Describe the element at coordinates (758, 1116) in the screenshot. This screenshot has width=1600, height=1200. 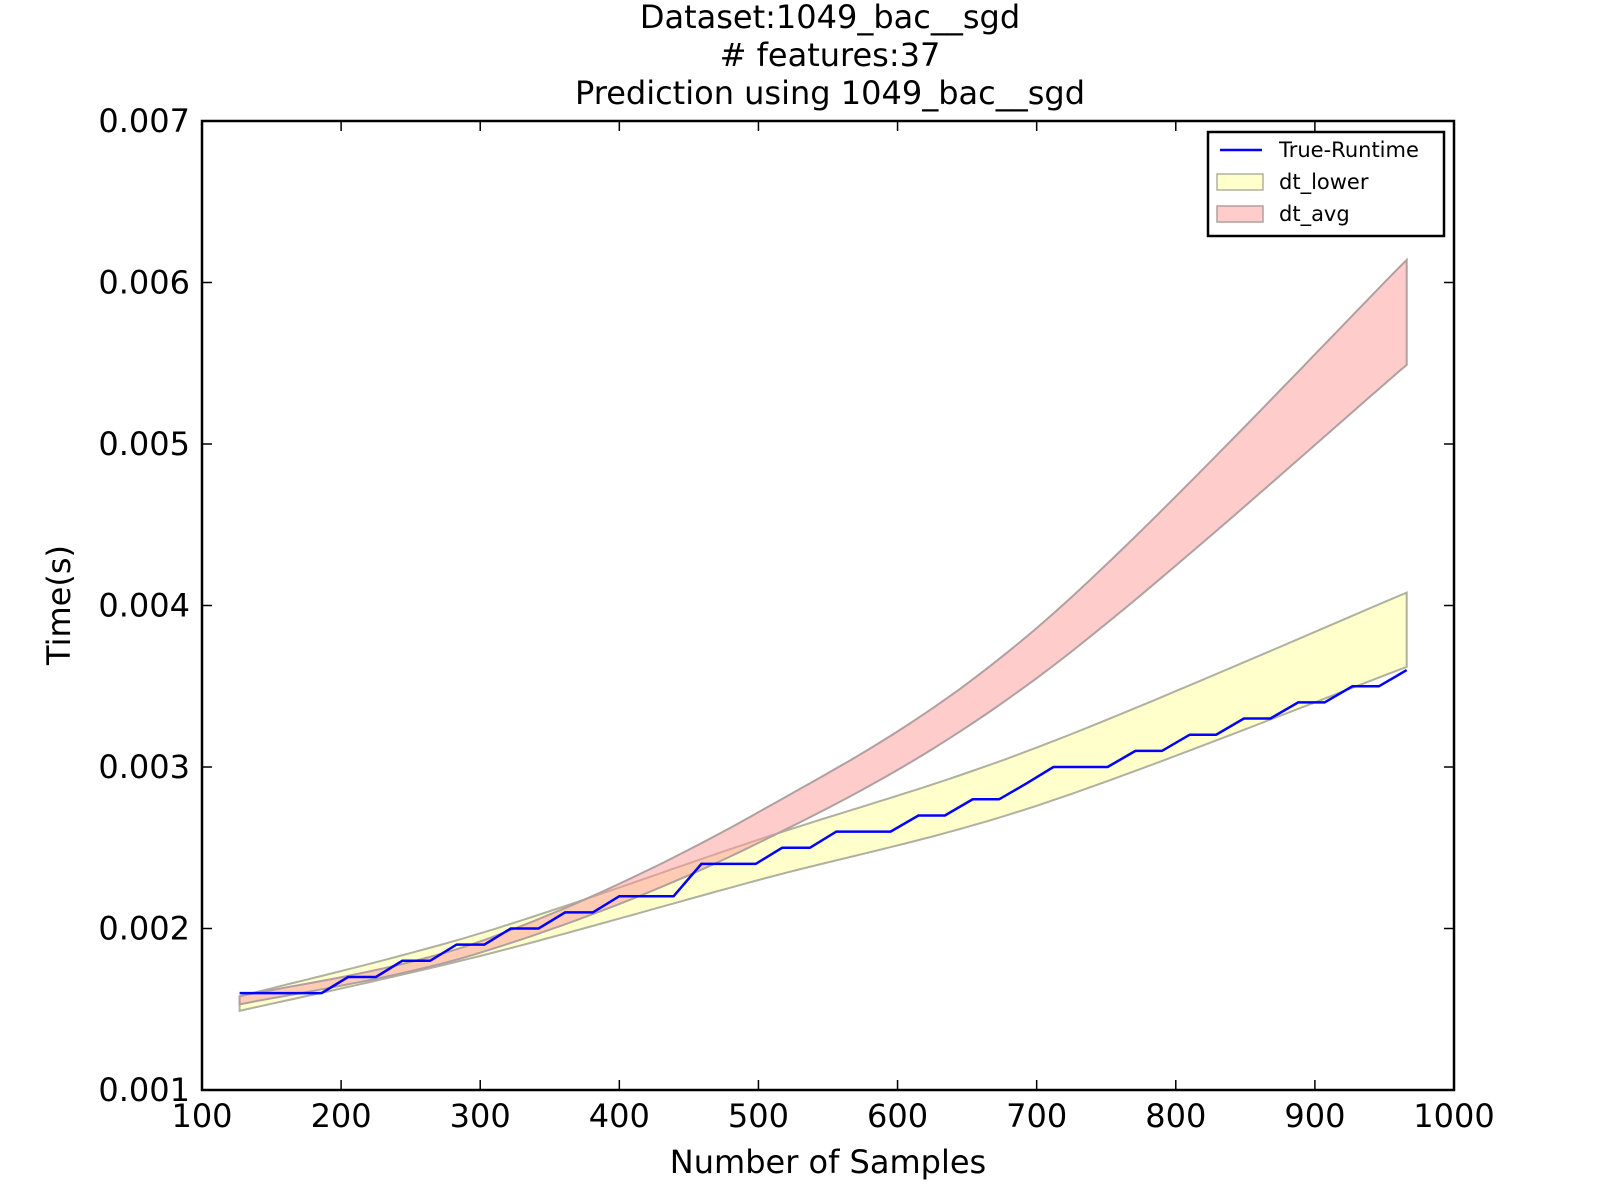
I see `x-tick-label: 500` at that location.